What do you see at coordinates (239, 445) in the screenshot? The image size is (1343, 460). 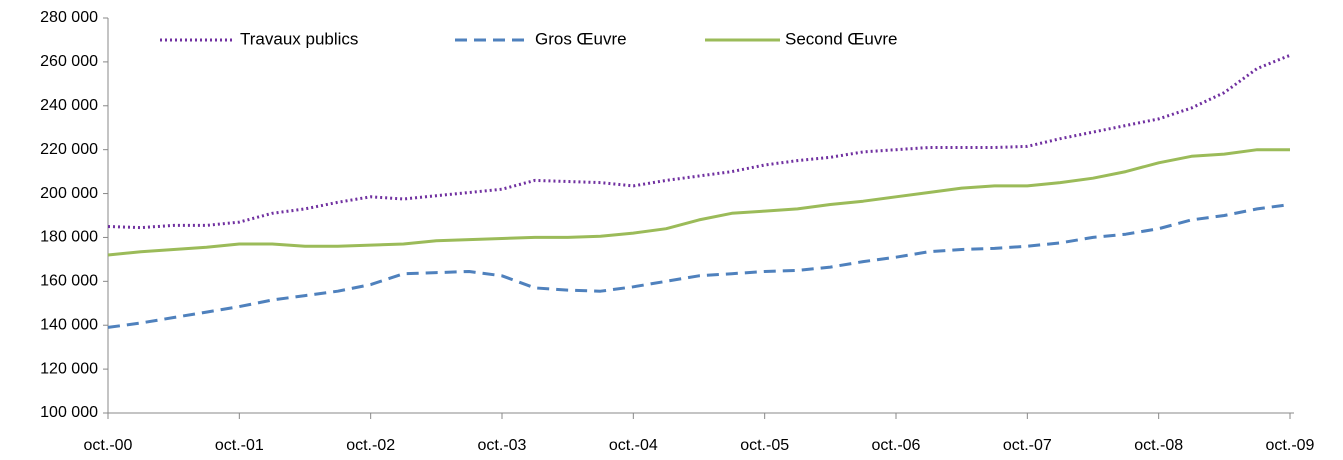 I see `x-tick-label: oct.-01` at bounding box center [239, 445].